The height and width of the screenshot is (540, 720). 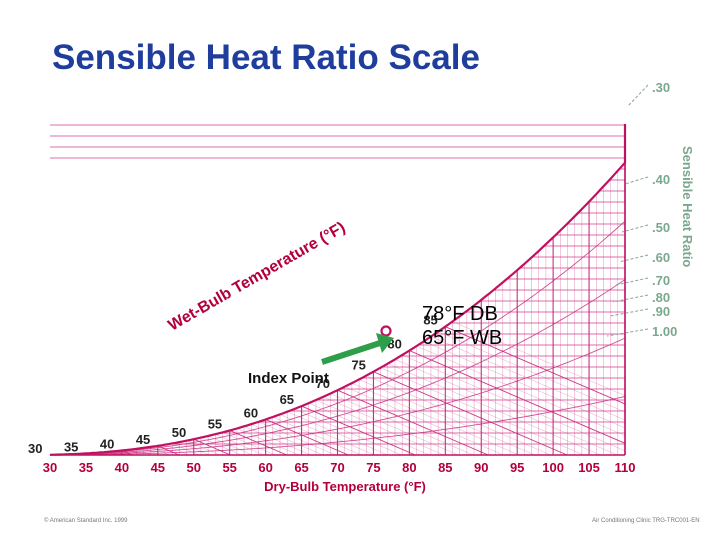 I want to click on dry-bulb-tick-label: 35, so click(x=86, y=467).